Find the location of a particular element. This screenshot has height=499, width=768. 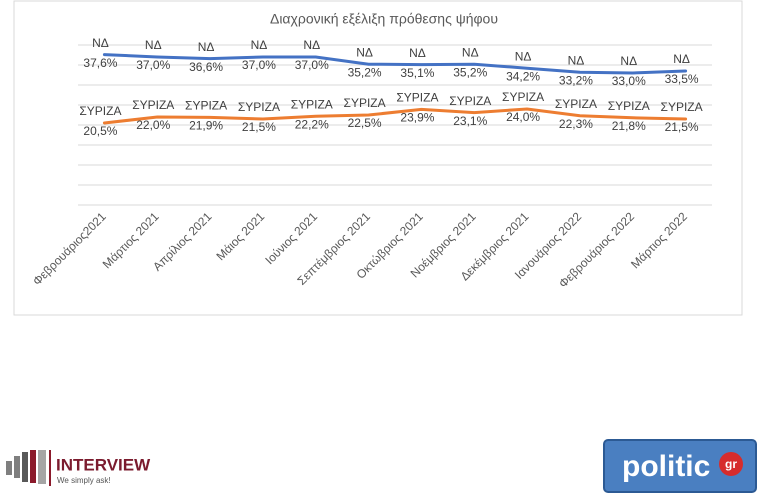

value-label: 21,9% is located at coordinates (206, 126).